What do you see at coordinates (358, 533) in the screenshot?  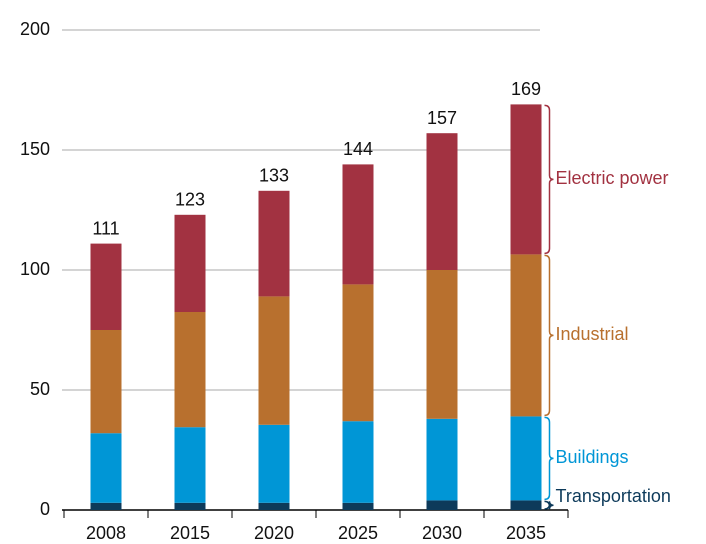 I see `x-tick-label: 2025` at bounding box center [358, 533].